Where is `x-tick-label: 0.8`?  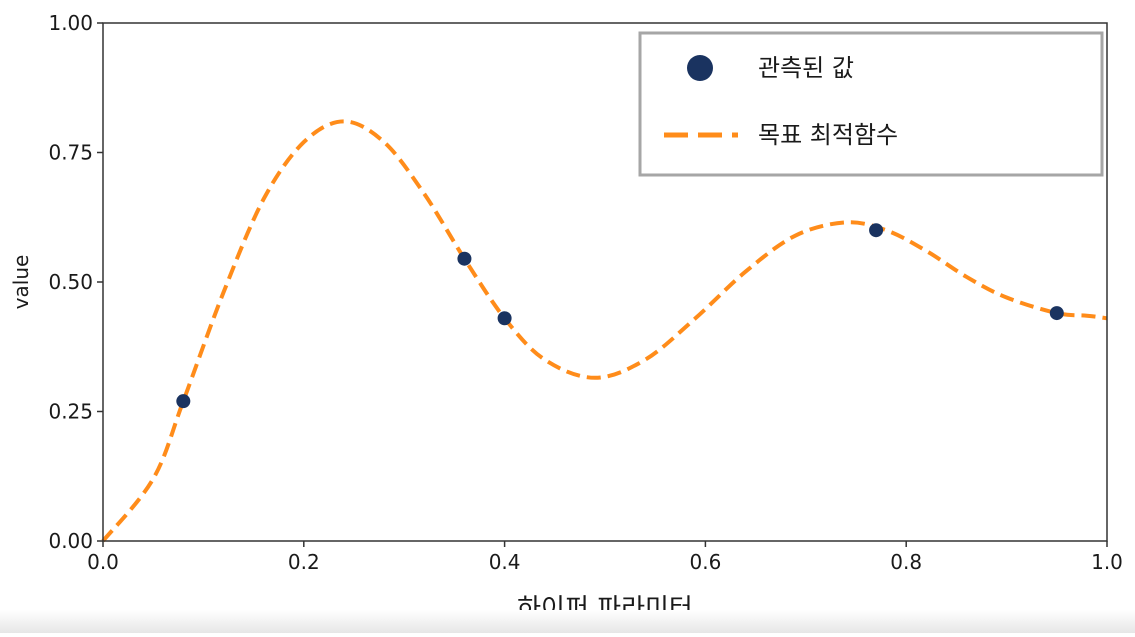 x-tick-label: 0.8 is located at coordinates (906, 562).